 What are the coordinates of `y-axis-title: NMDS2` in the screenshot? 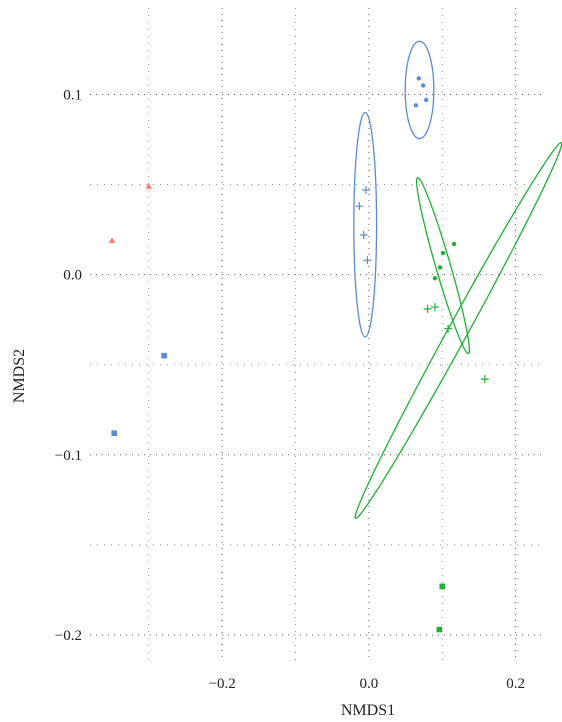 It's located at (19, 376).